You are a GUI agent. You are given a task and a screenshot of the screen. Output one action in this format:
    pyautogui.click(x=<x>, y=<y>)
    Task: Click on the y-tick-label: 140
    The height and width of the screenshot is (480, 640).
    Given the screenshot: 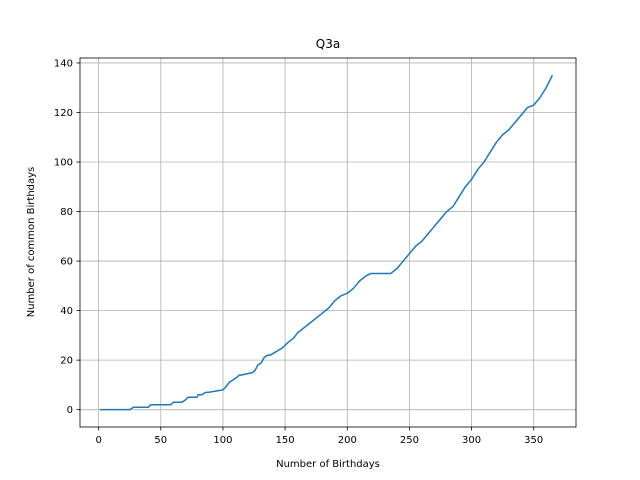 What is the action you would take?
    pyautogui.click(x=63, y=63)
    